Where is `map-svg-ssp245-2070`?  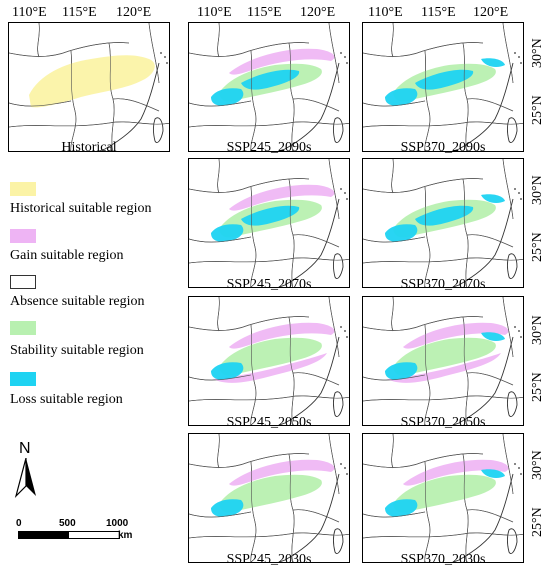
map-svg-ssp245-2070 is located at coordinates (269, 223).